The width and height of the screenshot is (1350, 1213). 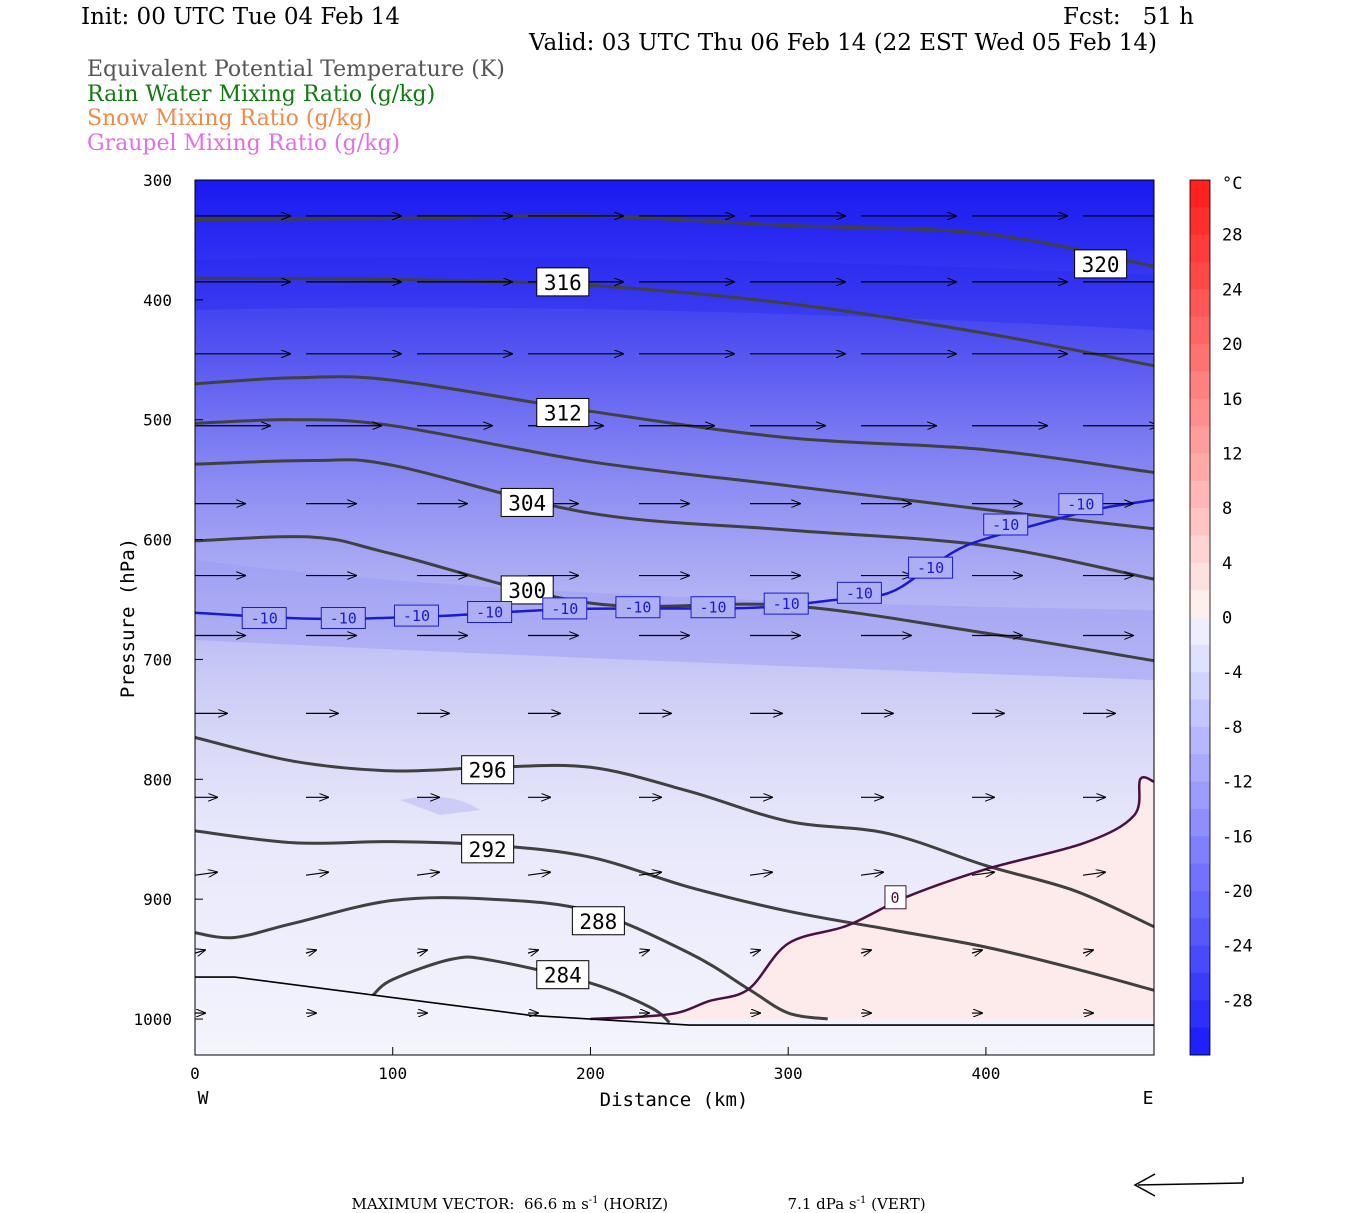 What do you see at coordinates (433, 1204) in the screenshot?
I see `max-vector-title: MAXIMUM VECTOR:` at bounding box center [433, 1204].